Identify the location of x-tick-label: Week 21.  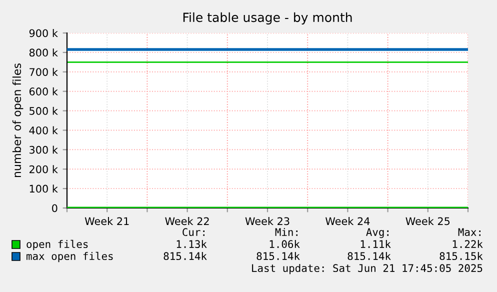
(106, 221).